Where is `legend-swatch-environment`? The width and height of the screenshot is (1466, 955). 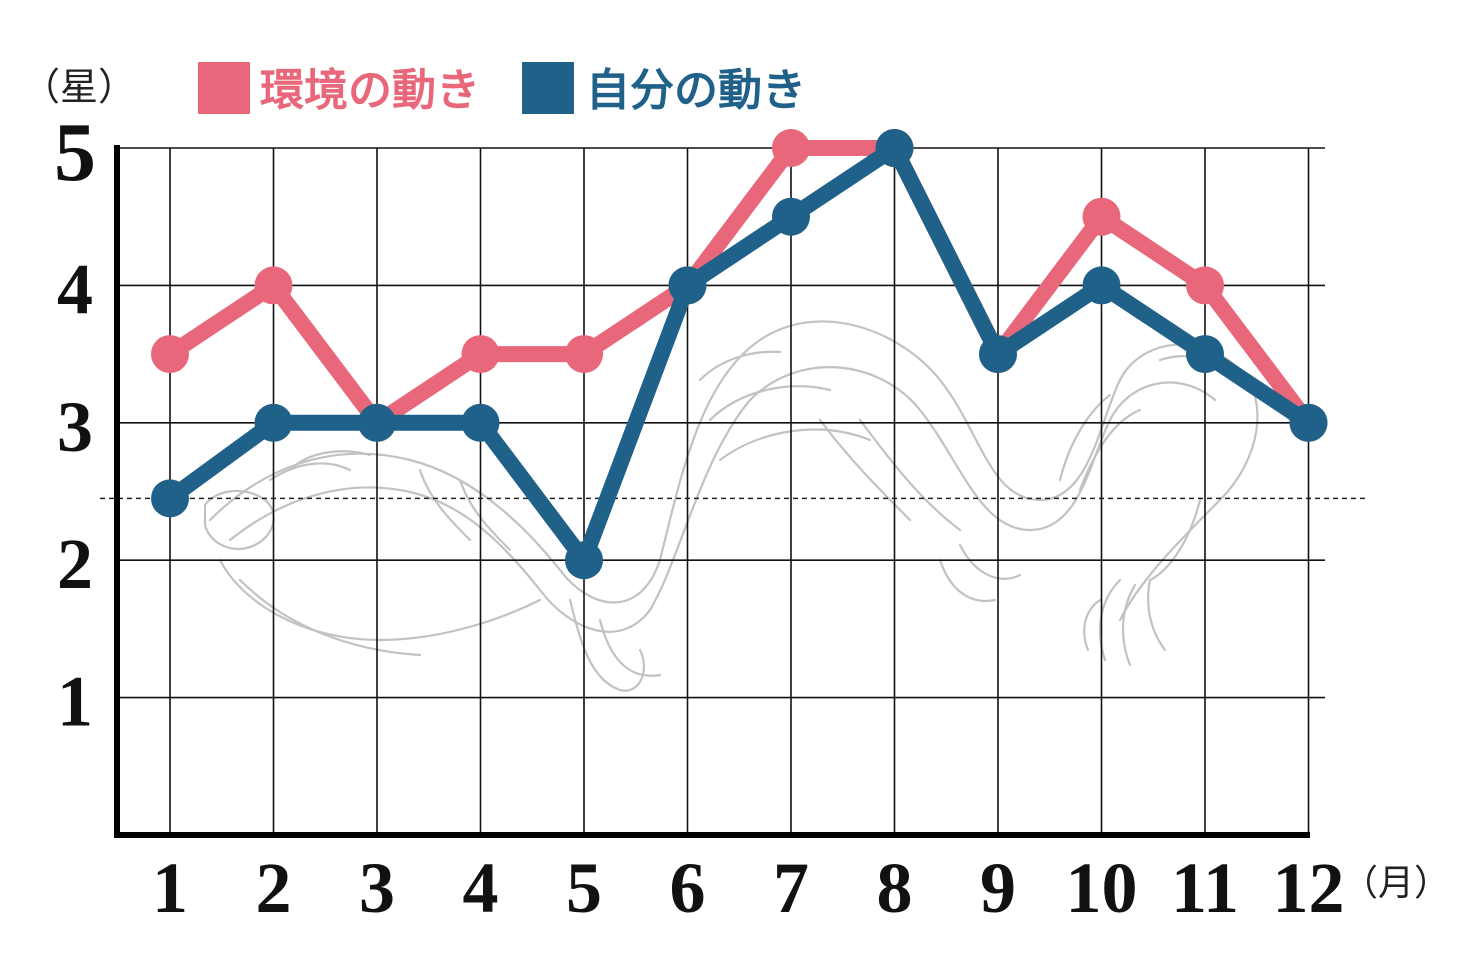
legend-swatch-environment is located at coordinates (224, 88).